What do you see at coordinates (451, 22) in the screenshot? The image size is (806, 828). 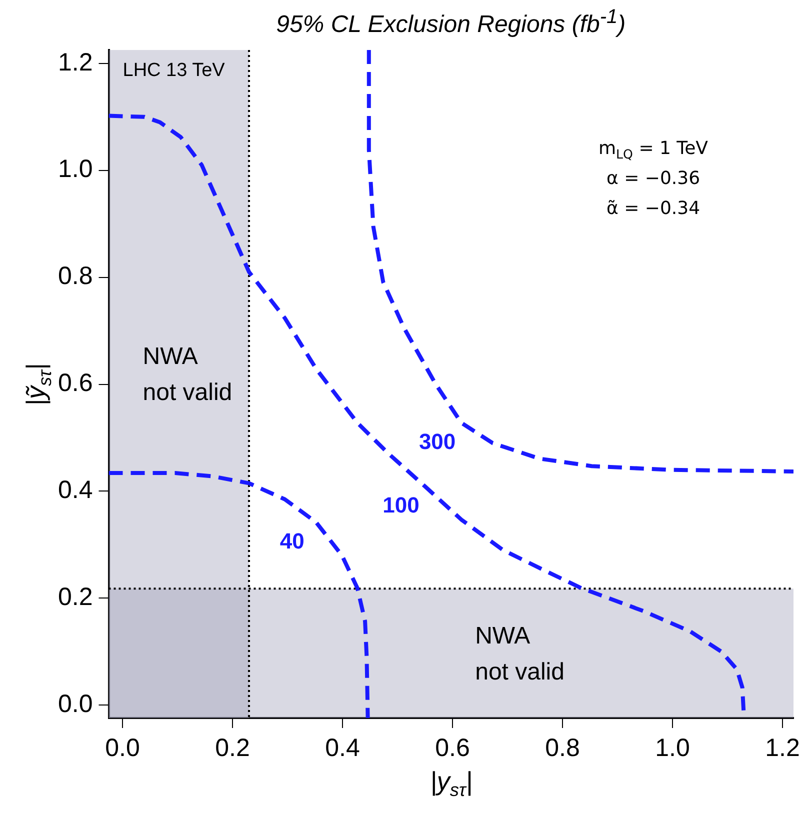 I see `chart-title: 95% CL Exclusion Regions (fb$^{-1}$)` at bounding box center [451, 22].